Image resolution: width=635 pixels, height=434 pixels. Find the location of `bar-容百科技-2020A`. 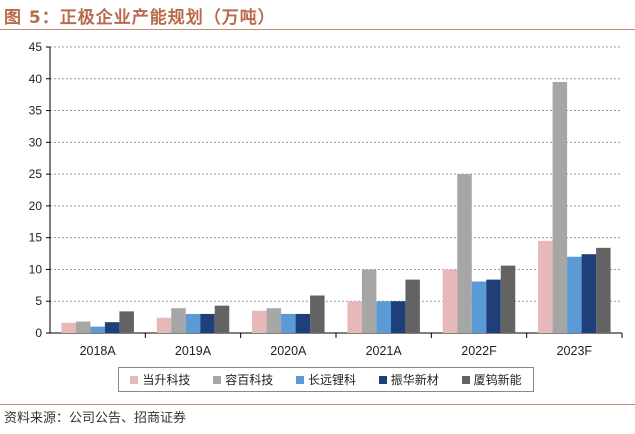

bar-容百科技-2020A is located at coordinates (274, 320).